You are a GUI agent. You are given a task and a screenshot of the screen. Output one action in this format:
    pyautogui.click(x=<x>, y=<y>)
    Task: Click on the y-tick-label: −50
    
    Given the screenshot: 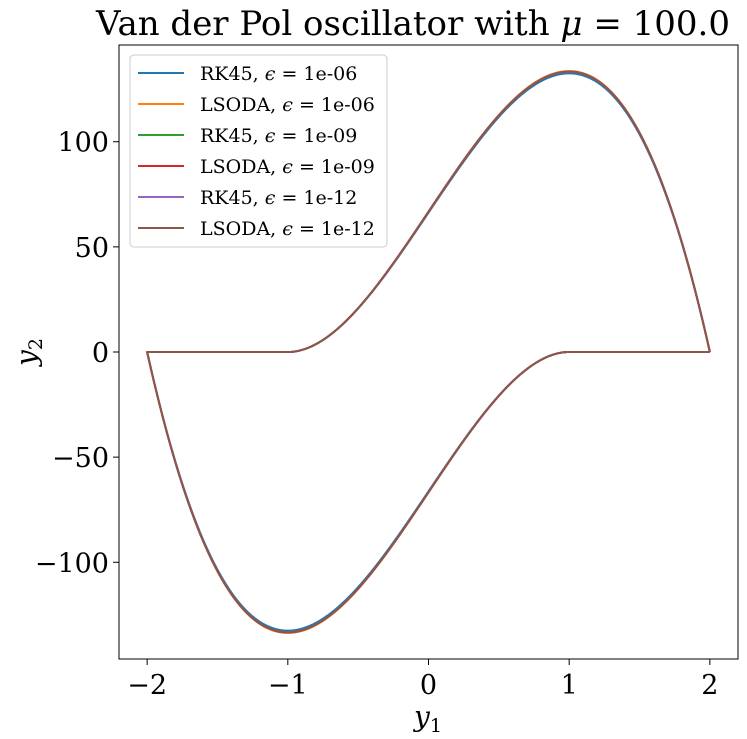 What is the action you would take?
    pyautogui.click(x=80, y=458)
    